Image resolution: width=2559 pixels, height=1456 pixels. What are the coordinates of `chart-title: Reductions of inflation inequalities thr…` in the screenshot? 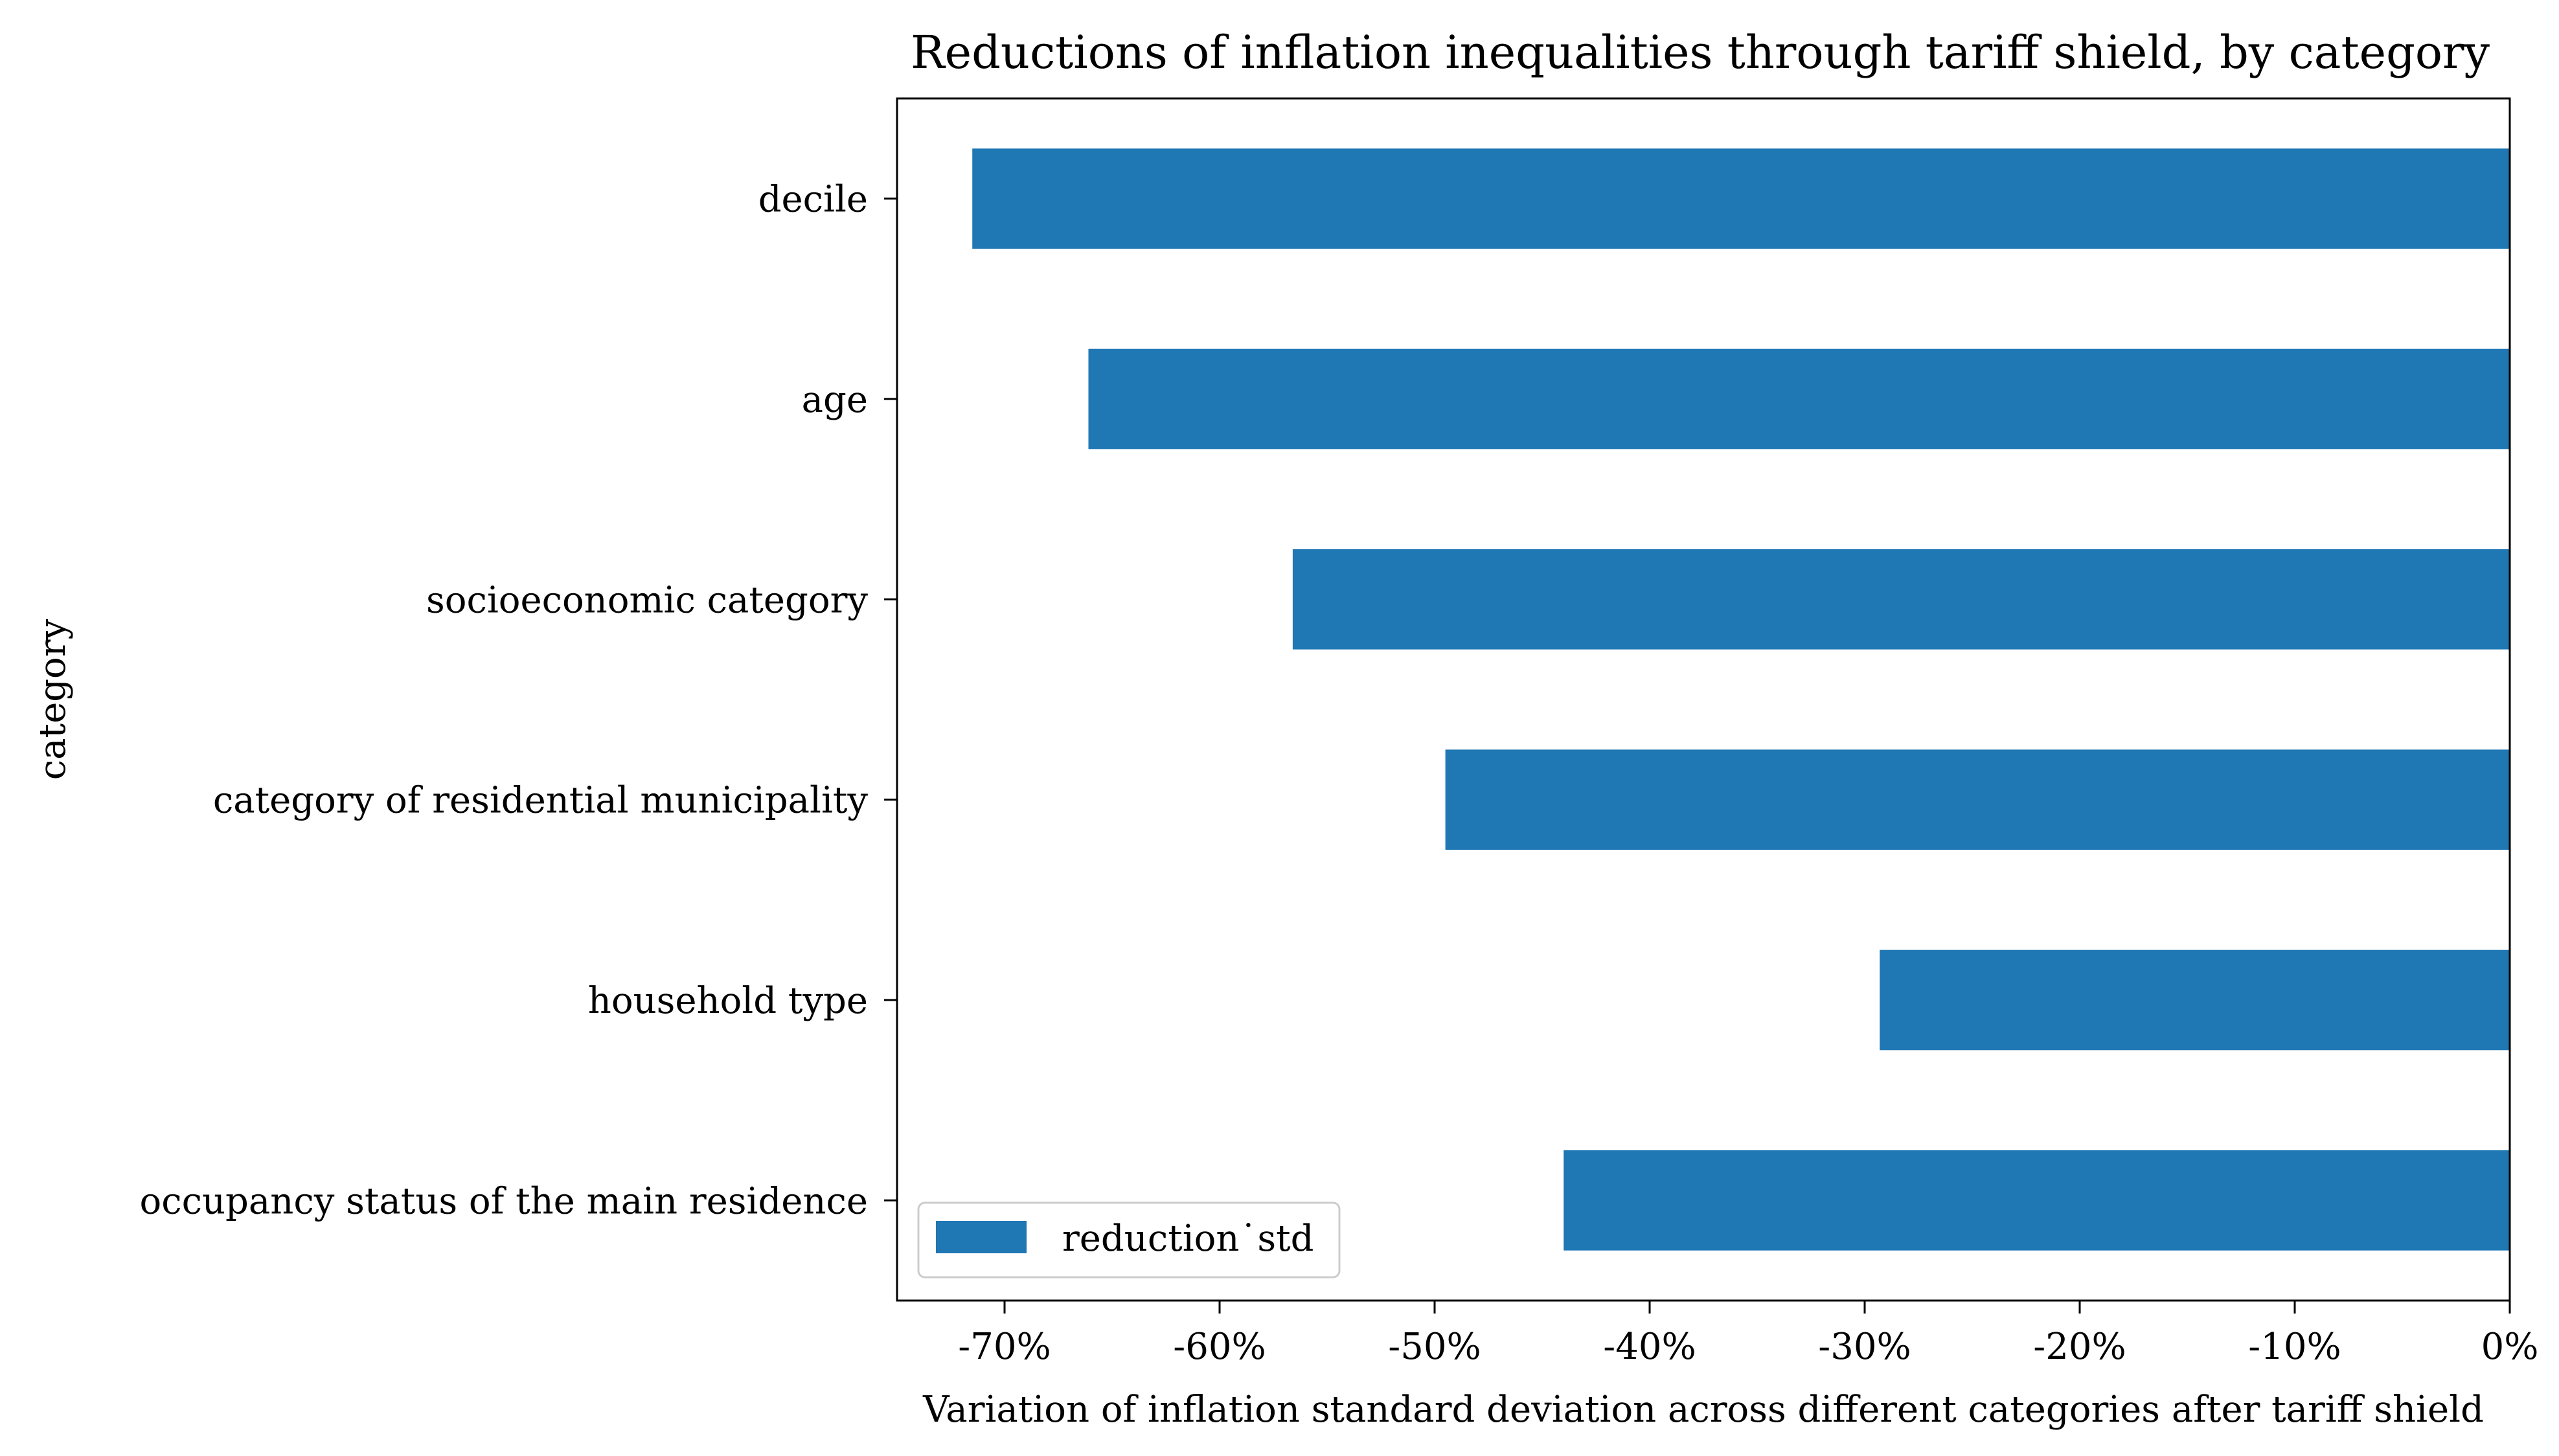 It's located at (1700, 52).